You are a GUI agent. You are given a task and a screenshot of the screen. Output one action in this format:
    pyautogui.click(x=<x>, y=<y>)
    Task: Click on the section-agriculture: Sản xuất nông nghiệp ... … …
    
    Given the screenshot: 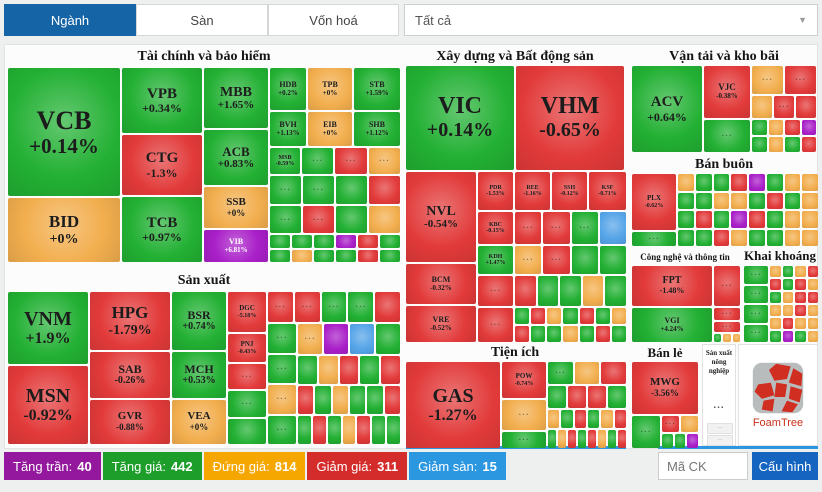 What is the action you would take?
    pyautogui.click(x=719, y=395)
    